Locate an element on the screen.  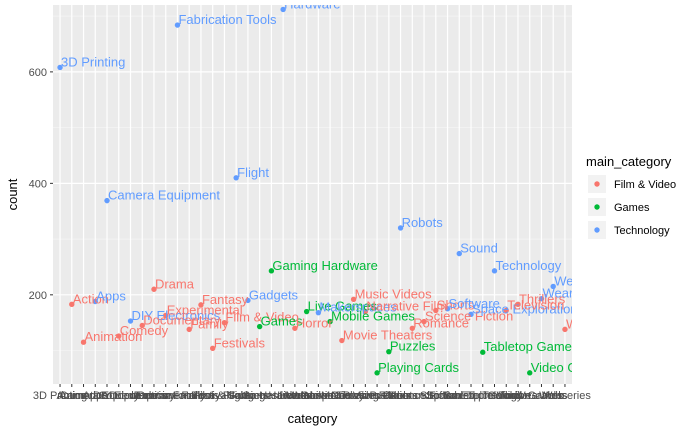
point-label: Video Games is located at coordinates (570, 367).